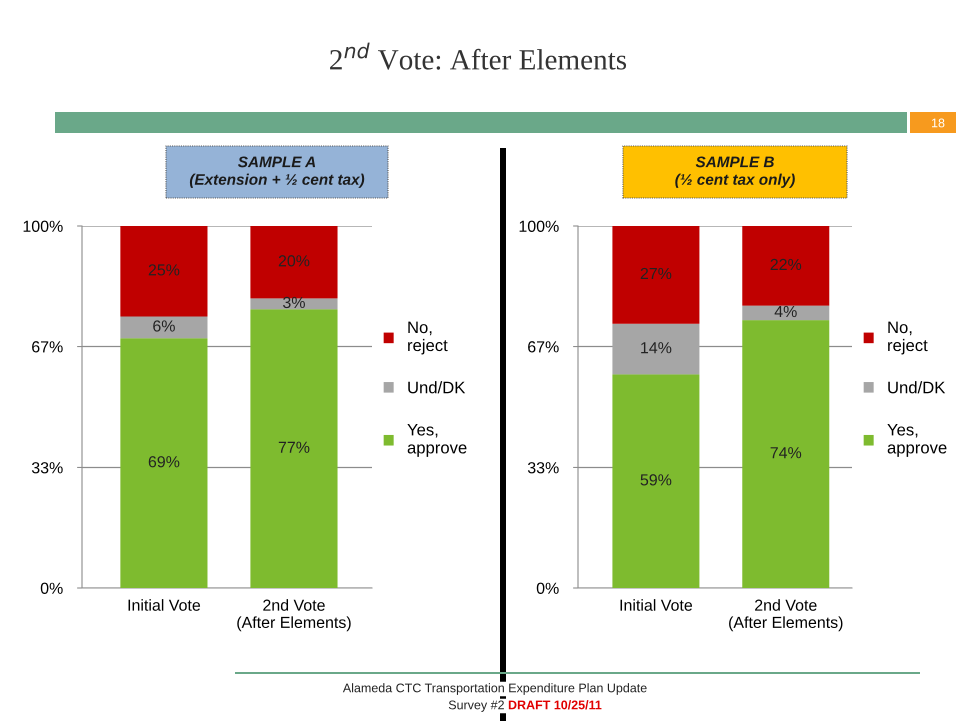 This screenshot has width=956, height=721. I want to click on data-label: 77%, so click(294, 447).